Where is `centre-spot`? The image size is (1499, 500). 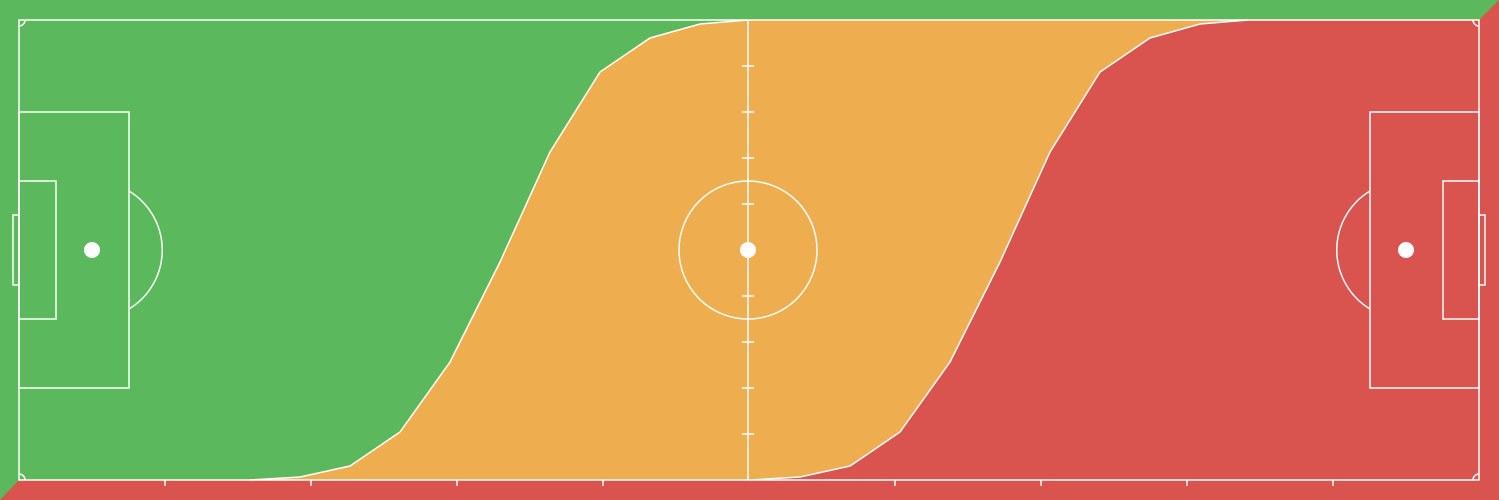
centre-spot is located at coordinates (748, 250).